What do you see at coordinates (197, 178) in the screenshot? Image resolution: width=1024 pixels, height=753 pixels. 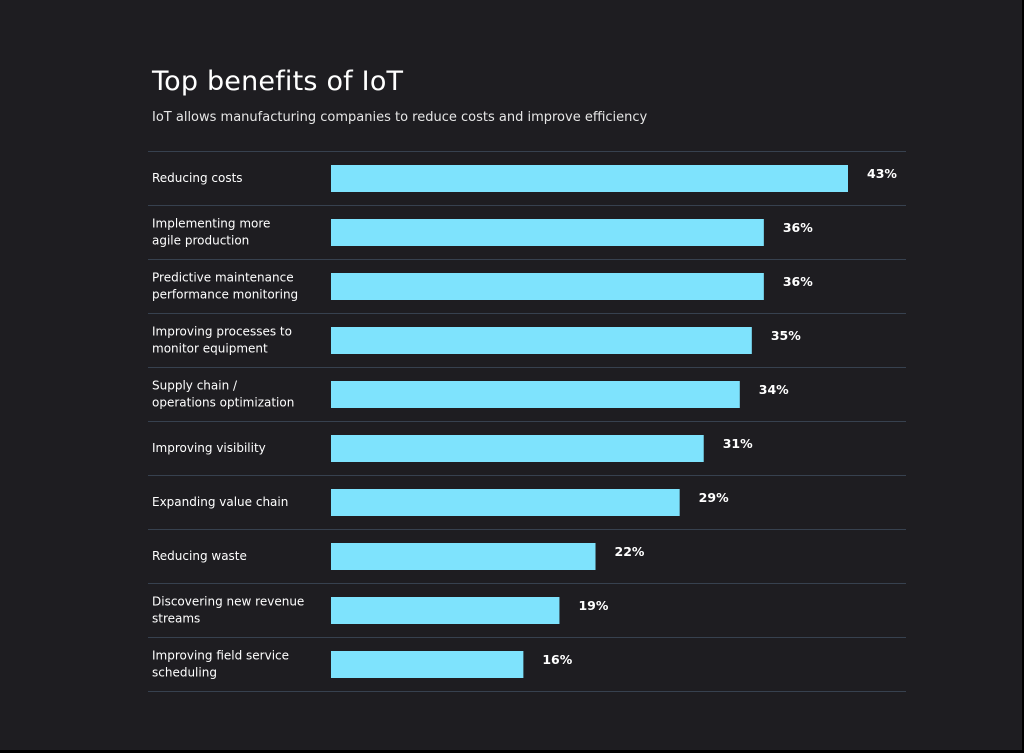 I see `category-label: Reducing costs` at bounding box center [197, 178].